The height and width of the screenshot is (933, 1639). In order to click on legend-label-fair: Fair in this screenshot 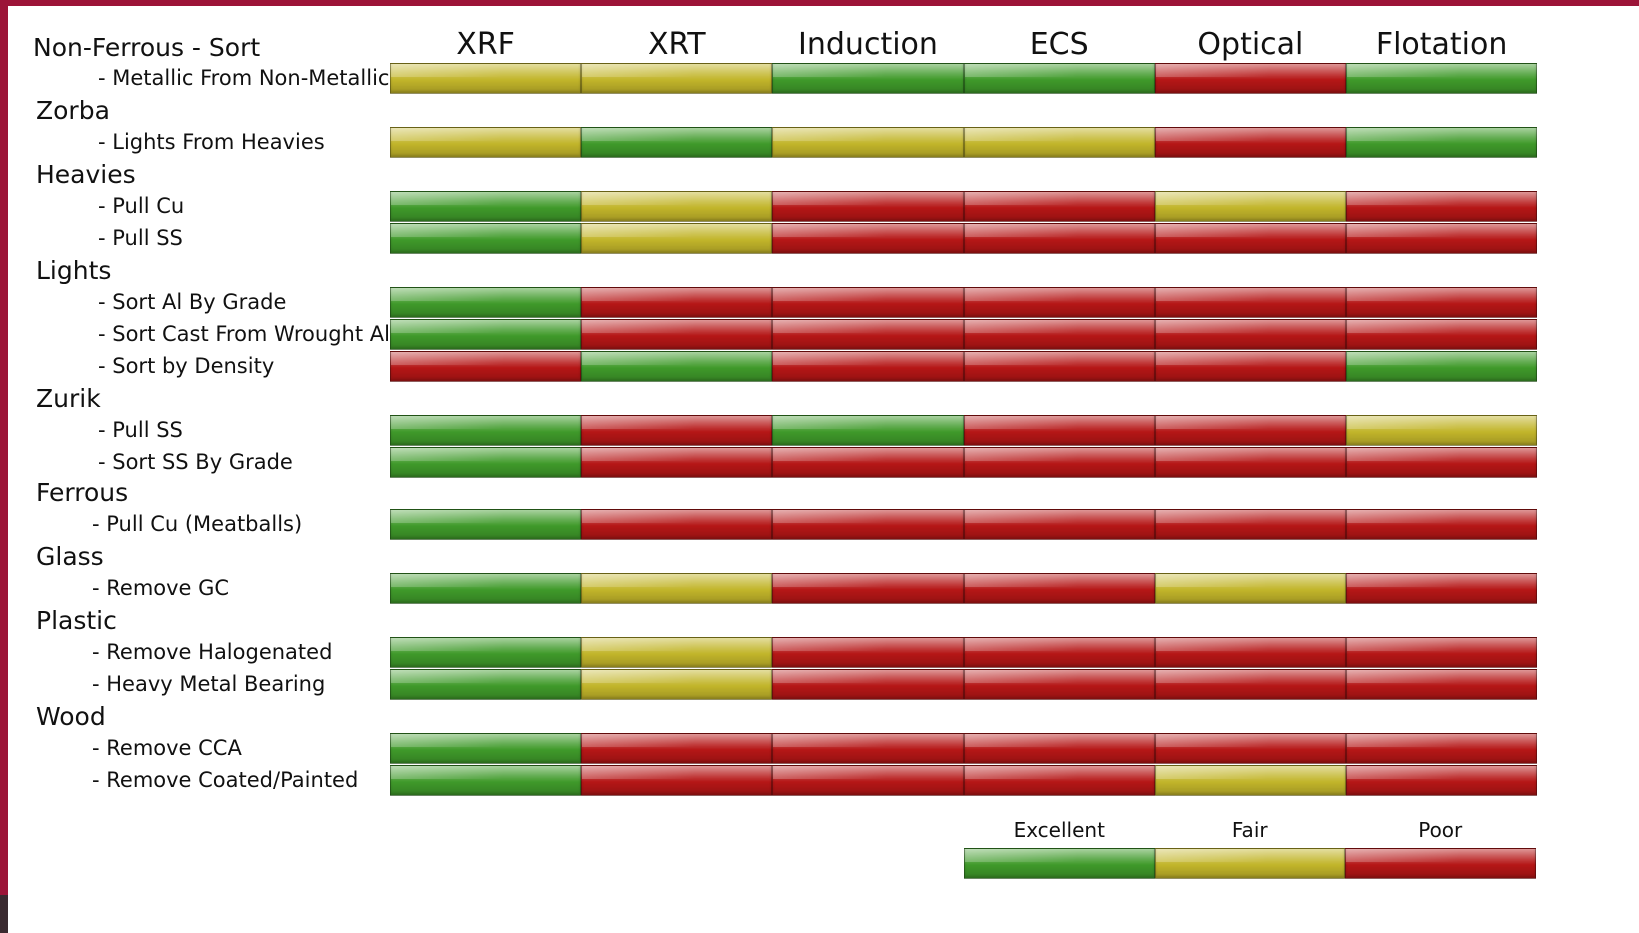, I will do `click(1249, 830)`.